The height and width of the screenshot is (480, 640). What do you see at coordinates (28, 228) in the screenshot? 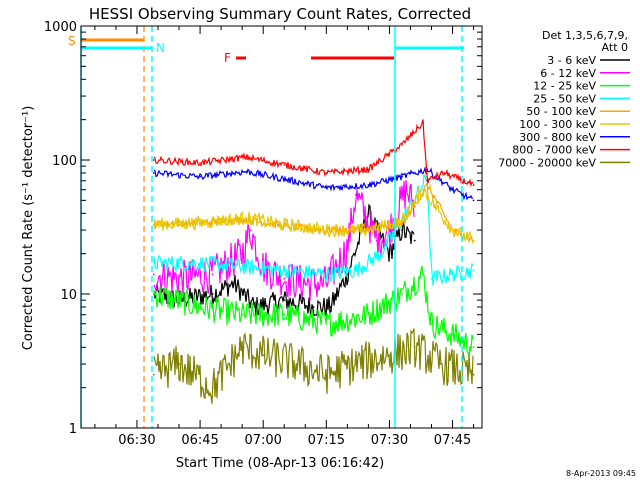
I see `y-axis-label: Corrected Count Rate (s⁻¹ detector⁻¹)` at bounding box center [28, 228].